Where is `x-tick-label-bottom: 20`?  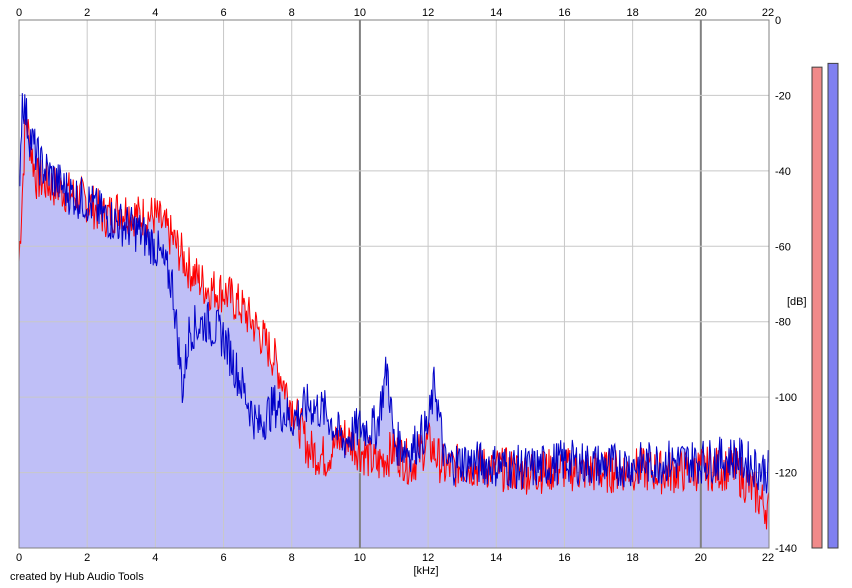 x-tick-label-bottom: 20 is located at coordinates (701, 558).